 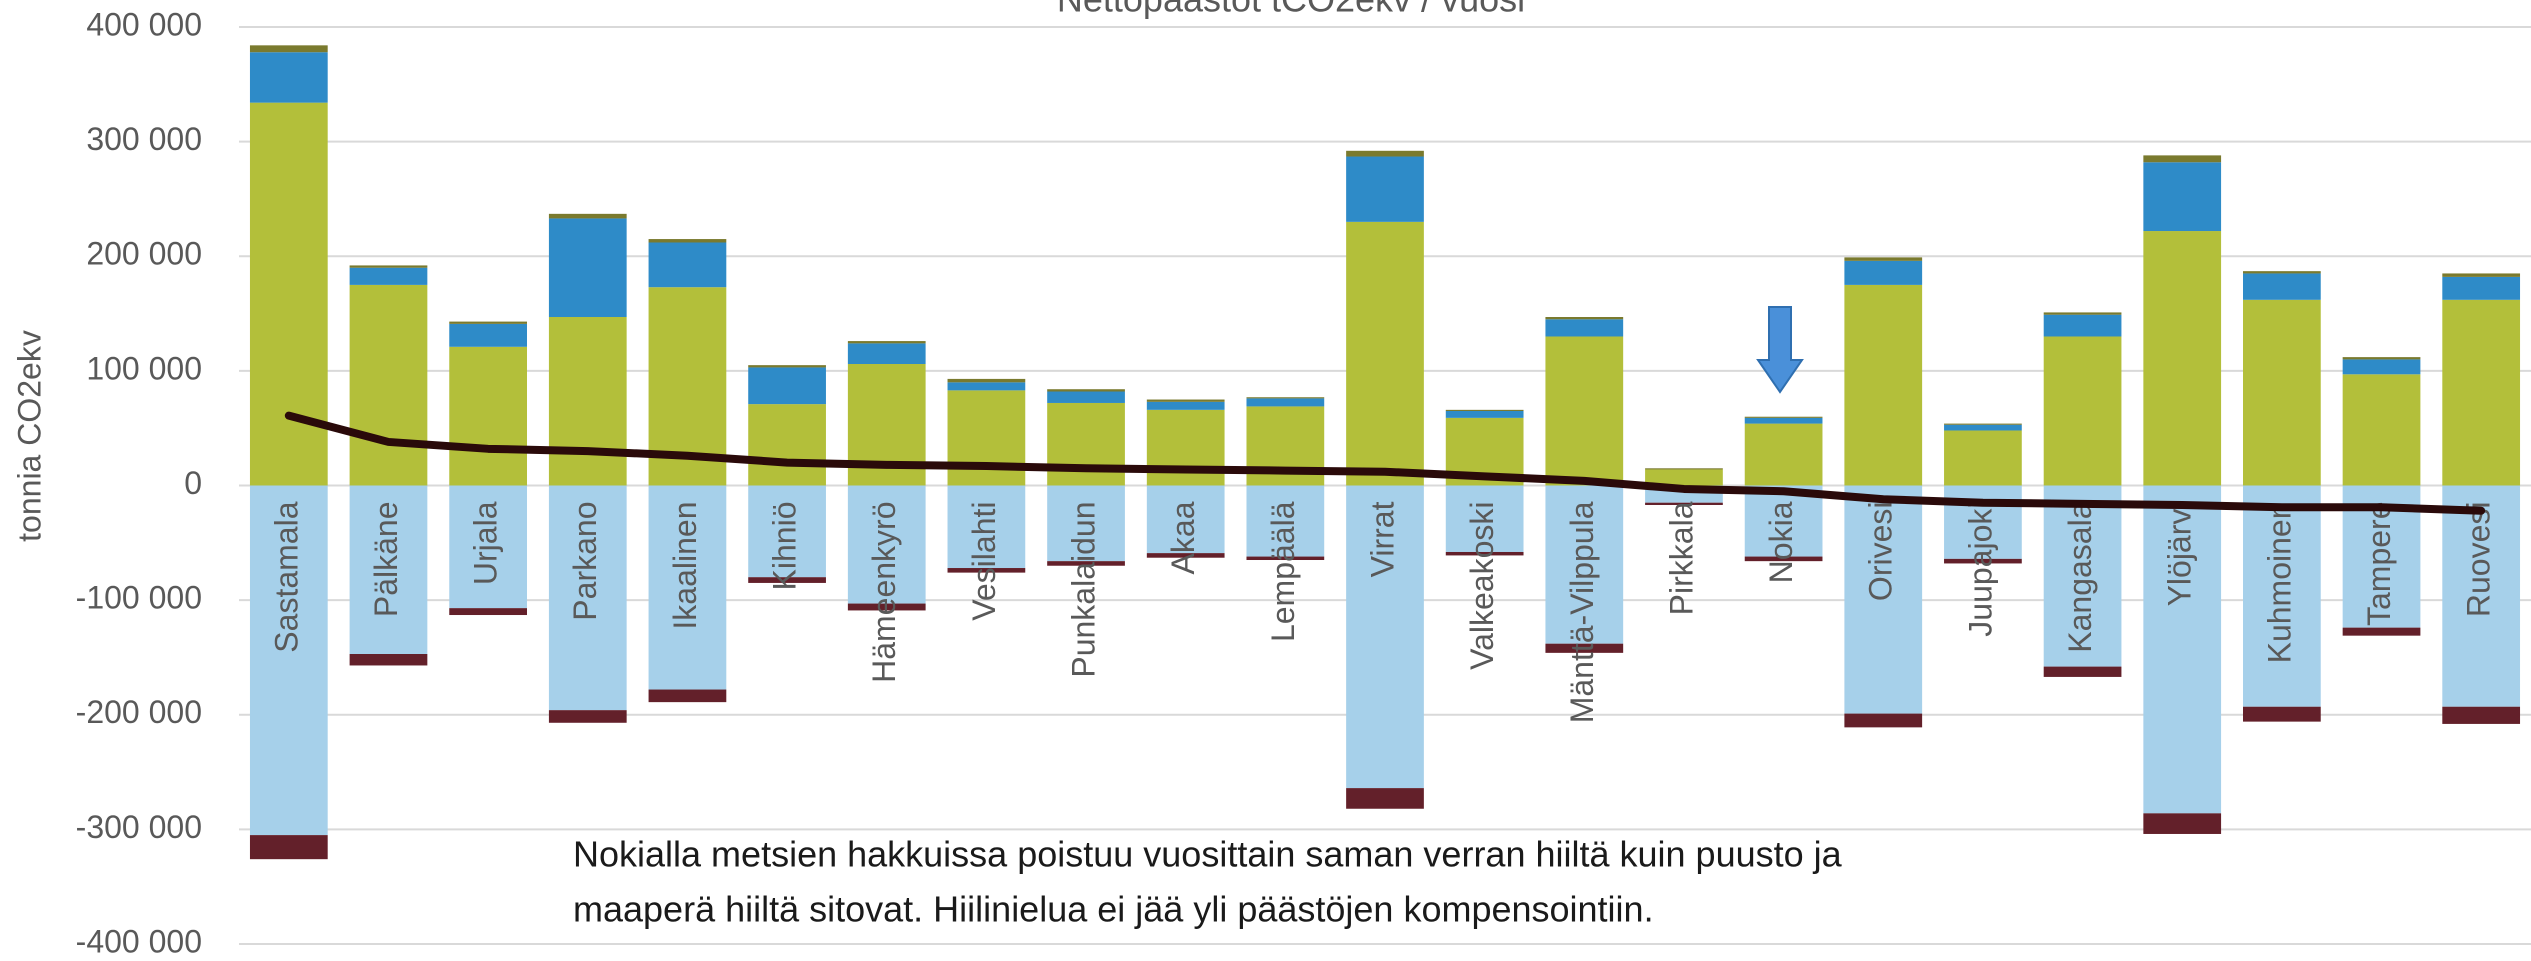 I want to click on x-tick-label: Hämeenkyrö, so click(x=884, y=592).